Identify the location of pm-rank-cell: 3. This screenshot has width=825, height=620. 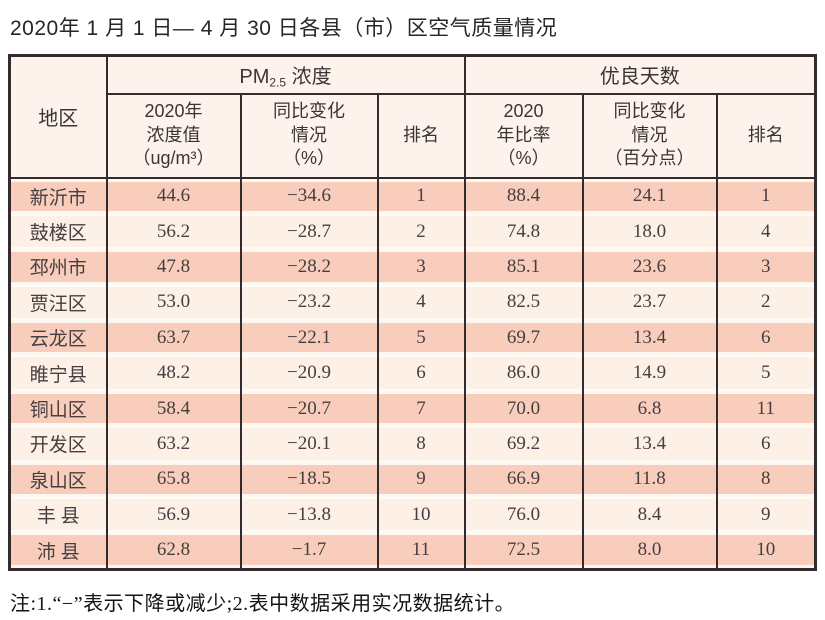
(421, 267).